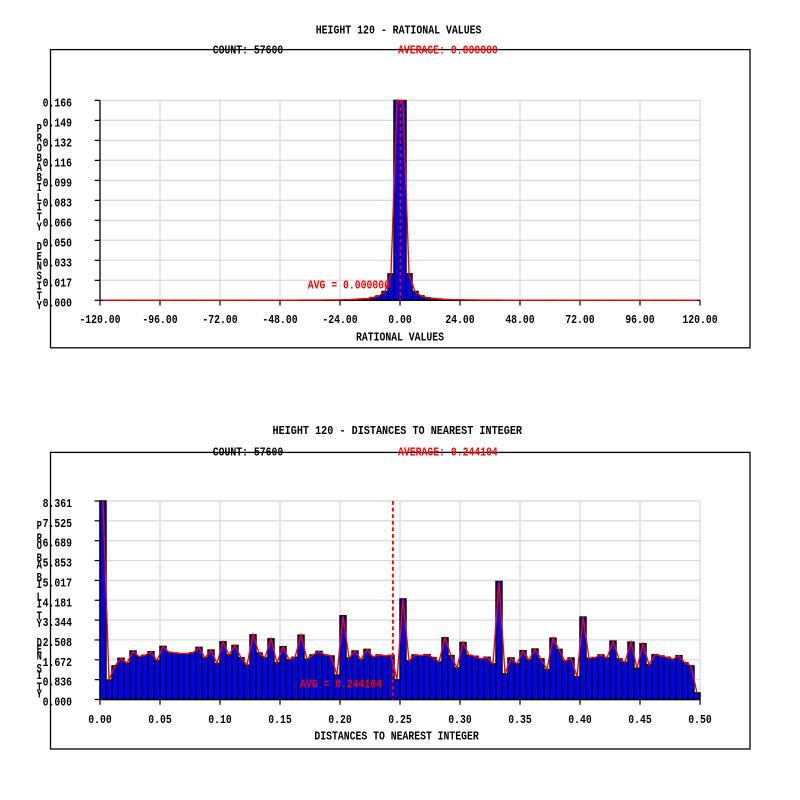 The image size is (800, 800). I want to click on svg-text: HEIGHT 120 - RATIONAL VALUES, so click(399, 31).